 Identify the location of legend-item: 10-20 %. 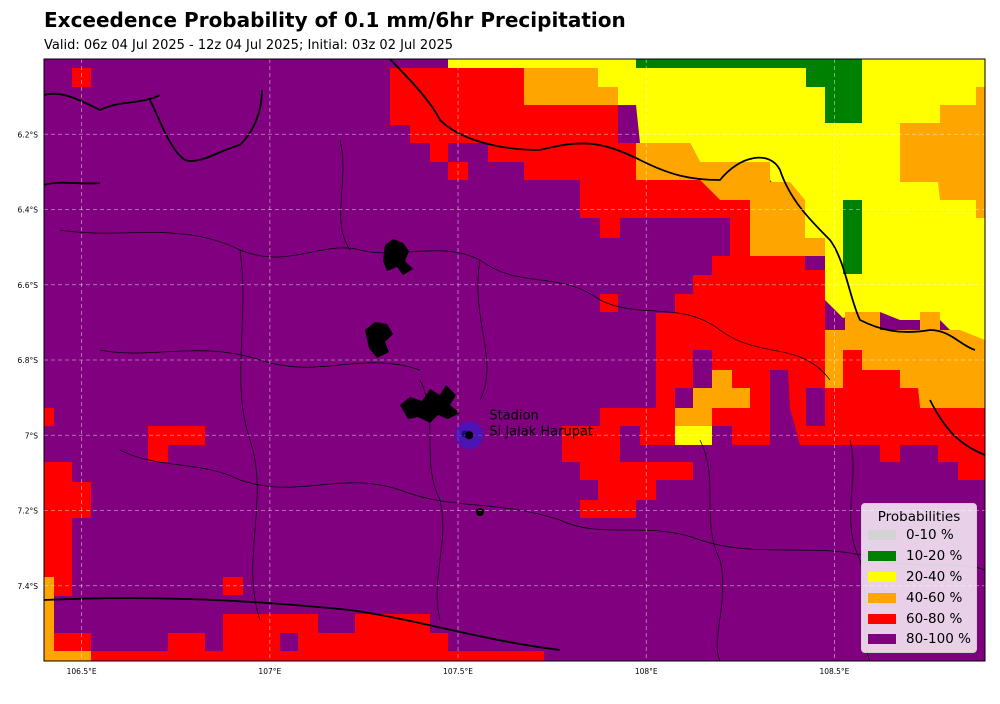
(919, 556).